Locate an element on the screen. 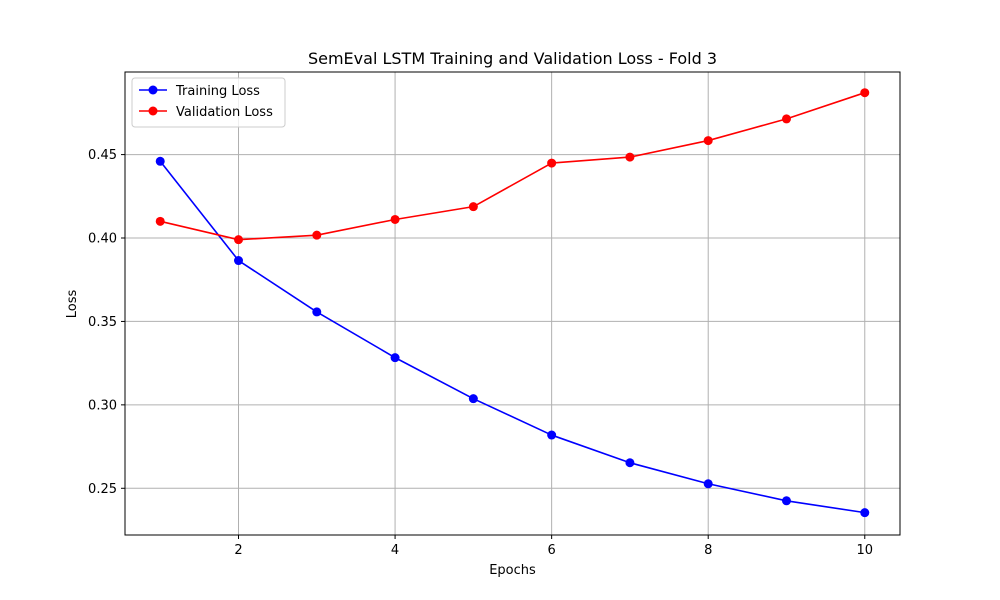 The width and height of the screenshot is (1000, 600). x-tick-label: 2 is located at coordinates (238, 550).